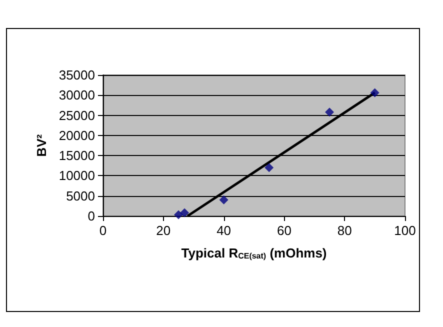  Describe the element at coordinates (103, 230) in the screenshot. I see `x-tick-label: 0` at that location.